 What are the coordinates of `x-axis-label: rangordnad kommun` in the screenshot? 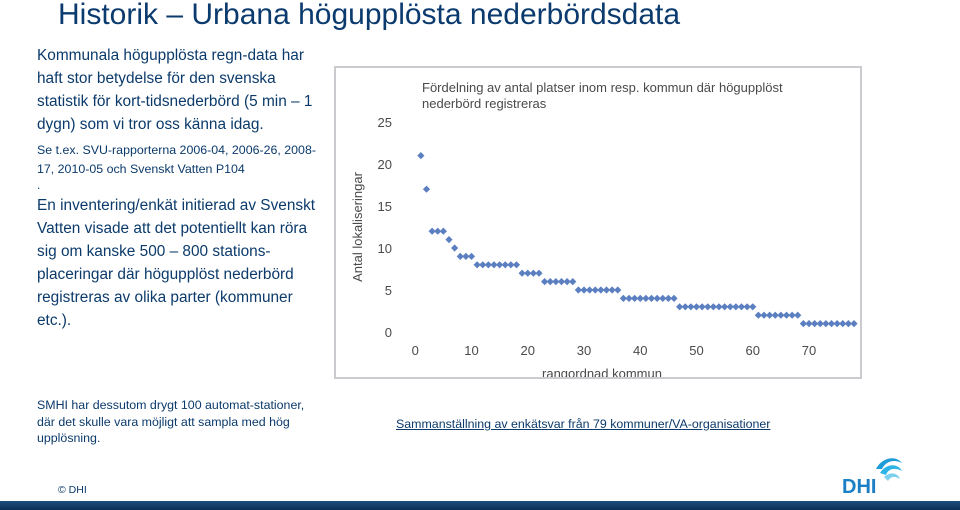 It's located at (602, 371).